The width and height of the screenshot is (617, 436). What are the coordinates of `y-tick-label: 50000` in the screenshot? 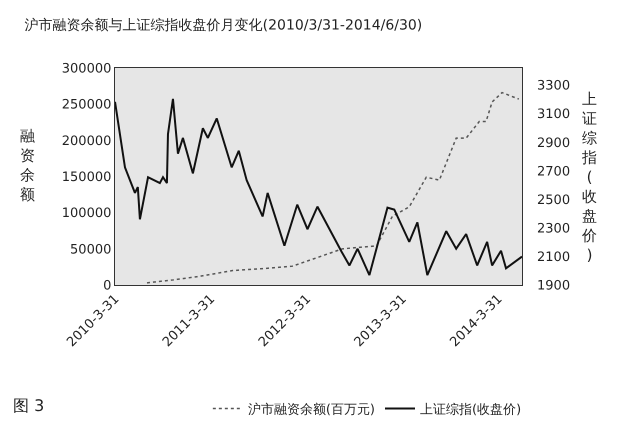 It's located at (91, 250).